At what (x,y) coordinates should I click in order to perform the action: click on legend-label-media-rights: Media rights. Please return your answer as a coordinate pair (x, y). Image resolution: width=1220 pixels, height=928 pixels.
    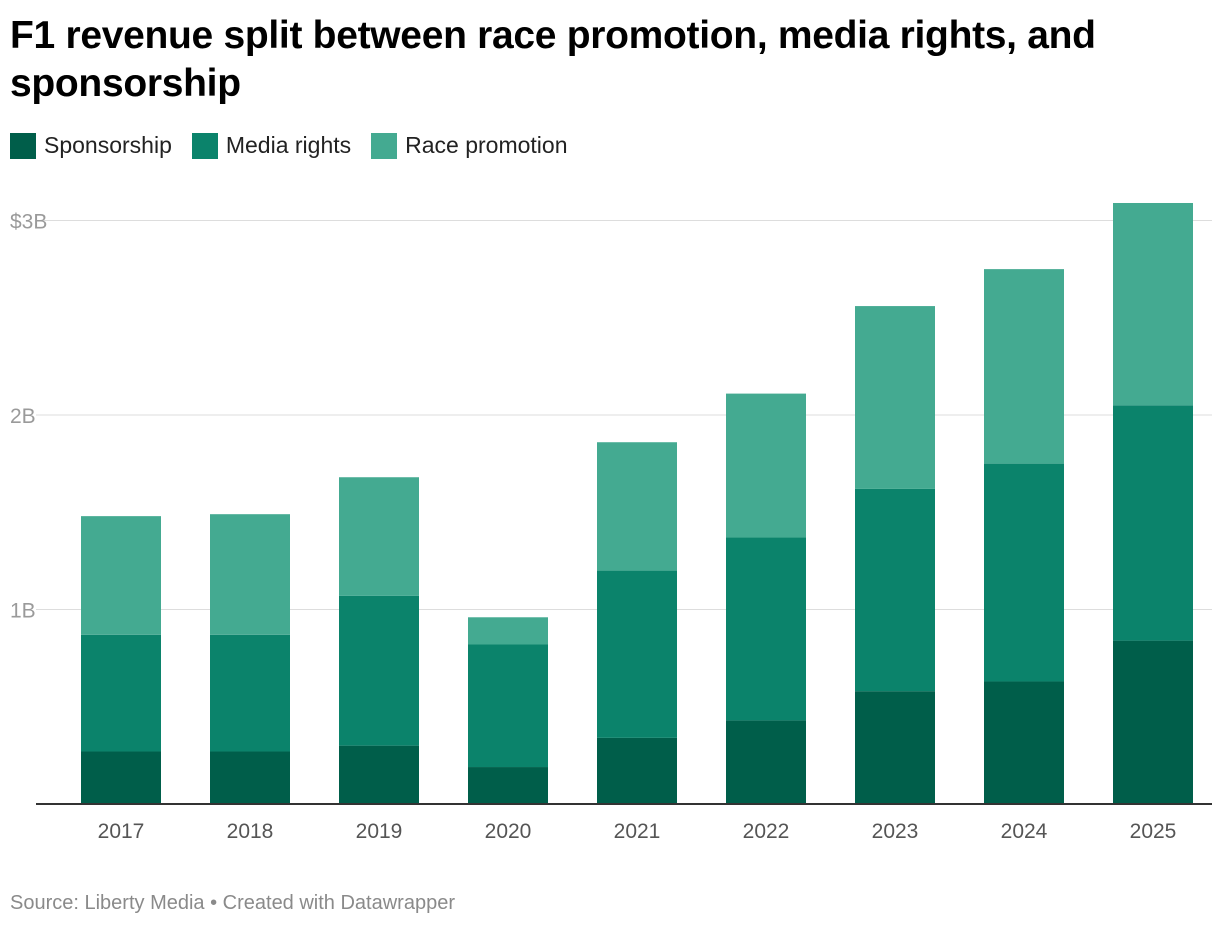
    Looking at the image, I should click on (288, 145).